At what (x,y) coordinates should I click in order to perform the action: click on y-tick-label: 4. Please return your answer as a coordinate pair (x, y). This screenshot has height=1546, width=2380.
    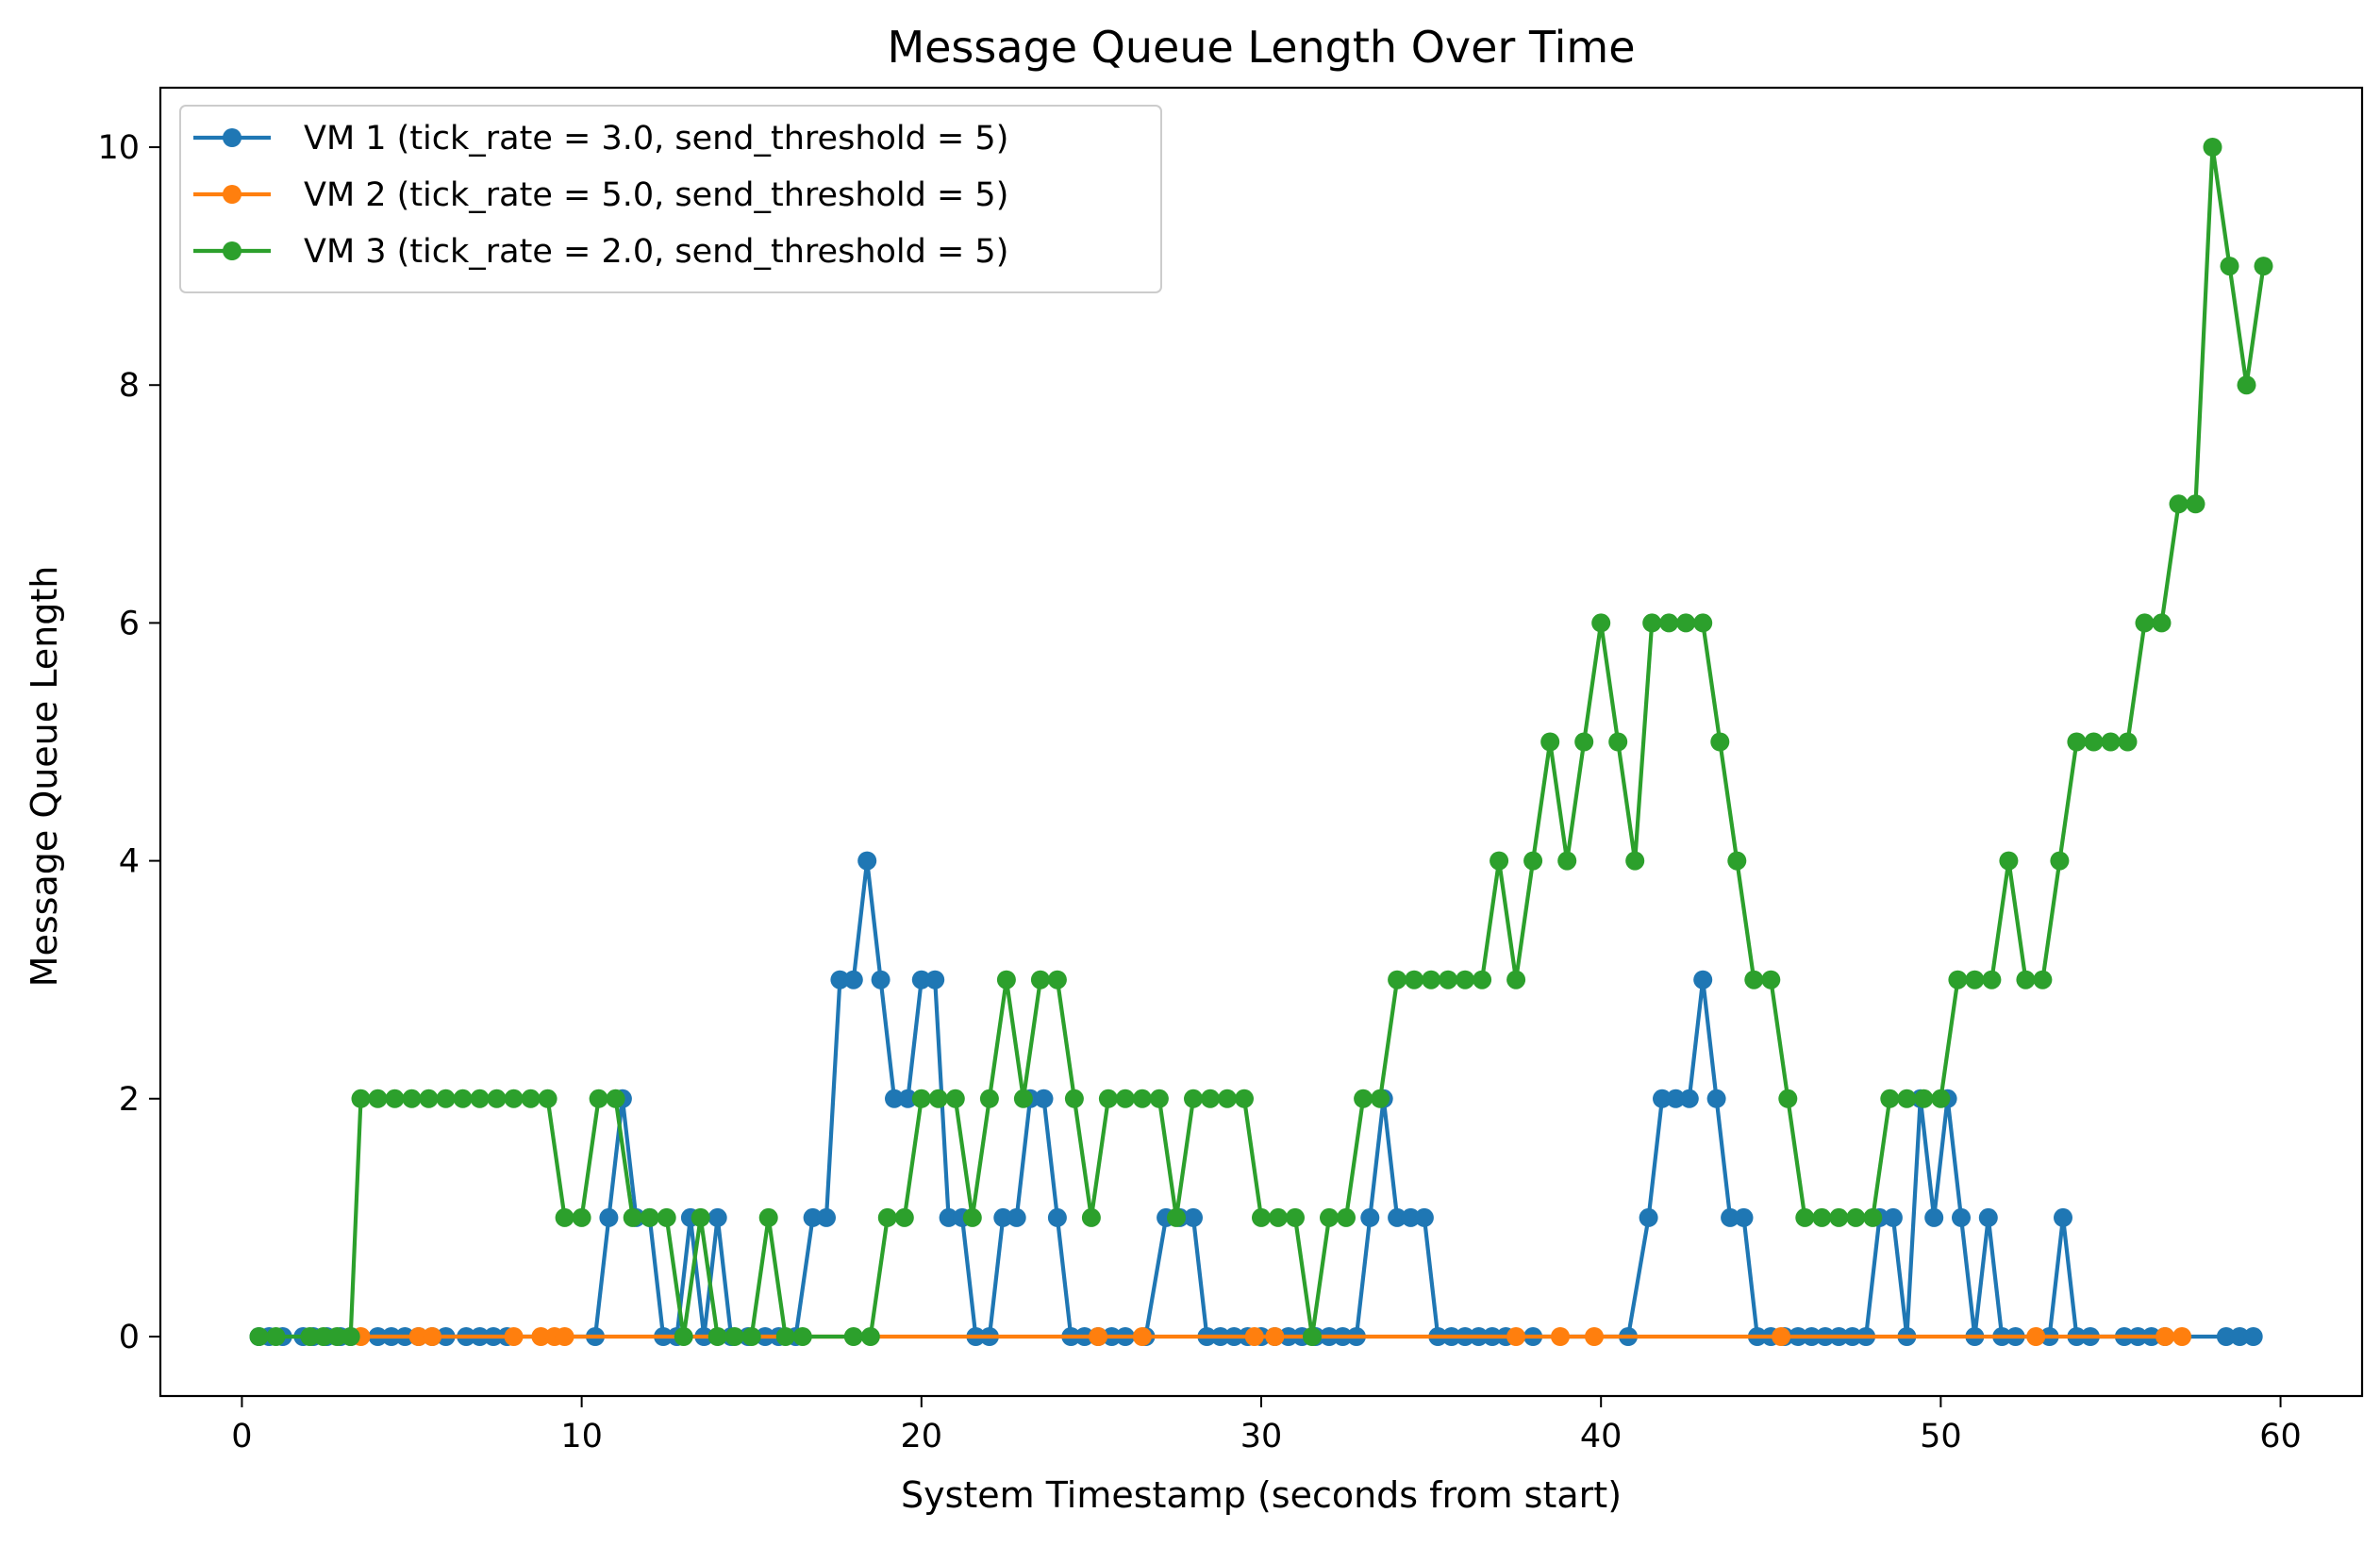
    Looking at the image, I should click on (129, 862).